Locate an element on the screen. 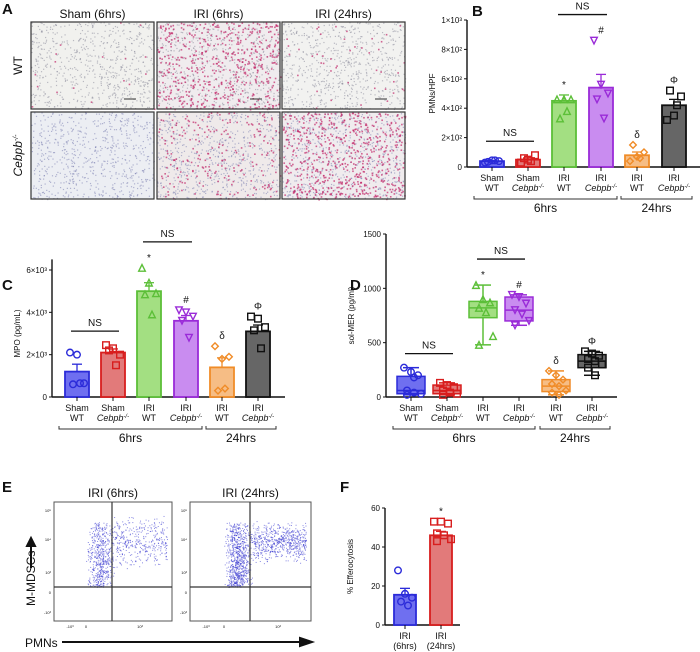  histology-image is located at coordinates (219, 156).